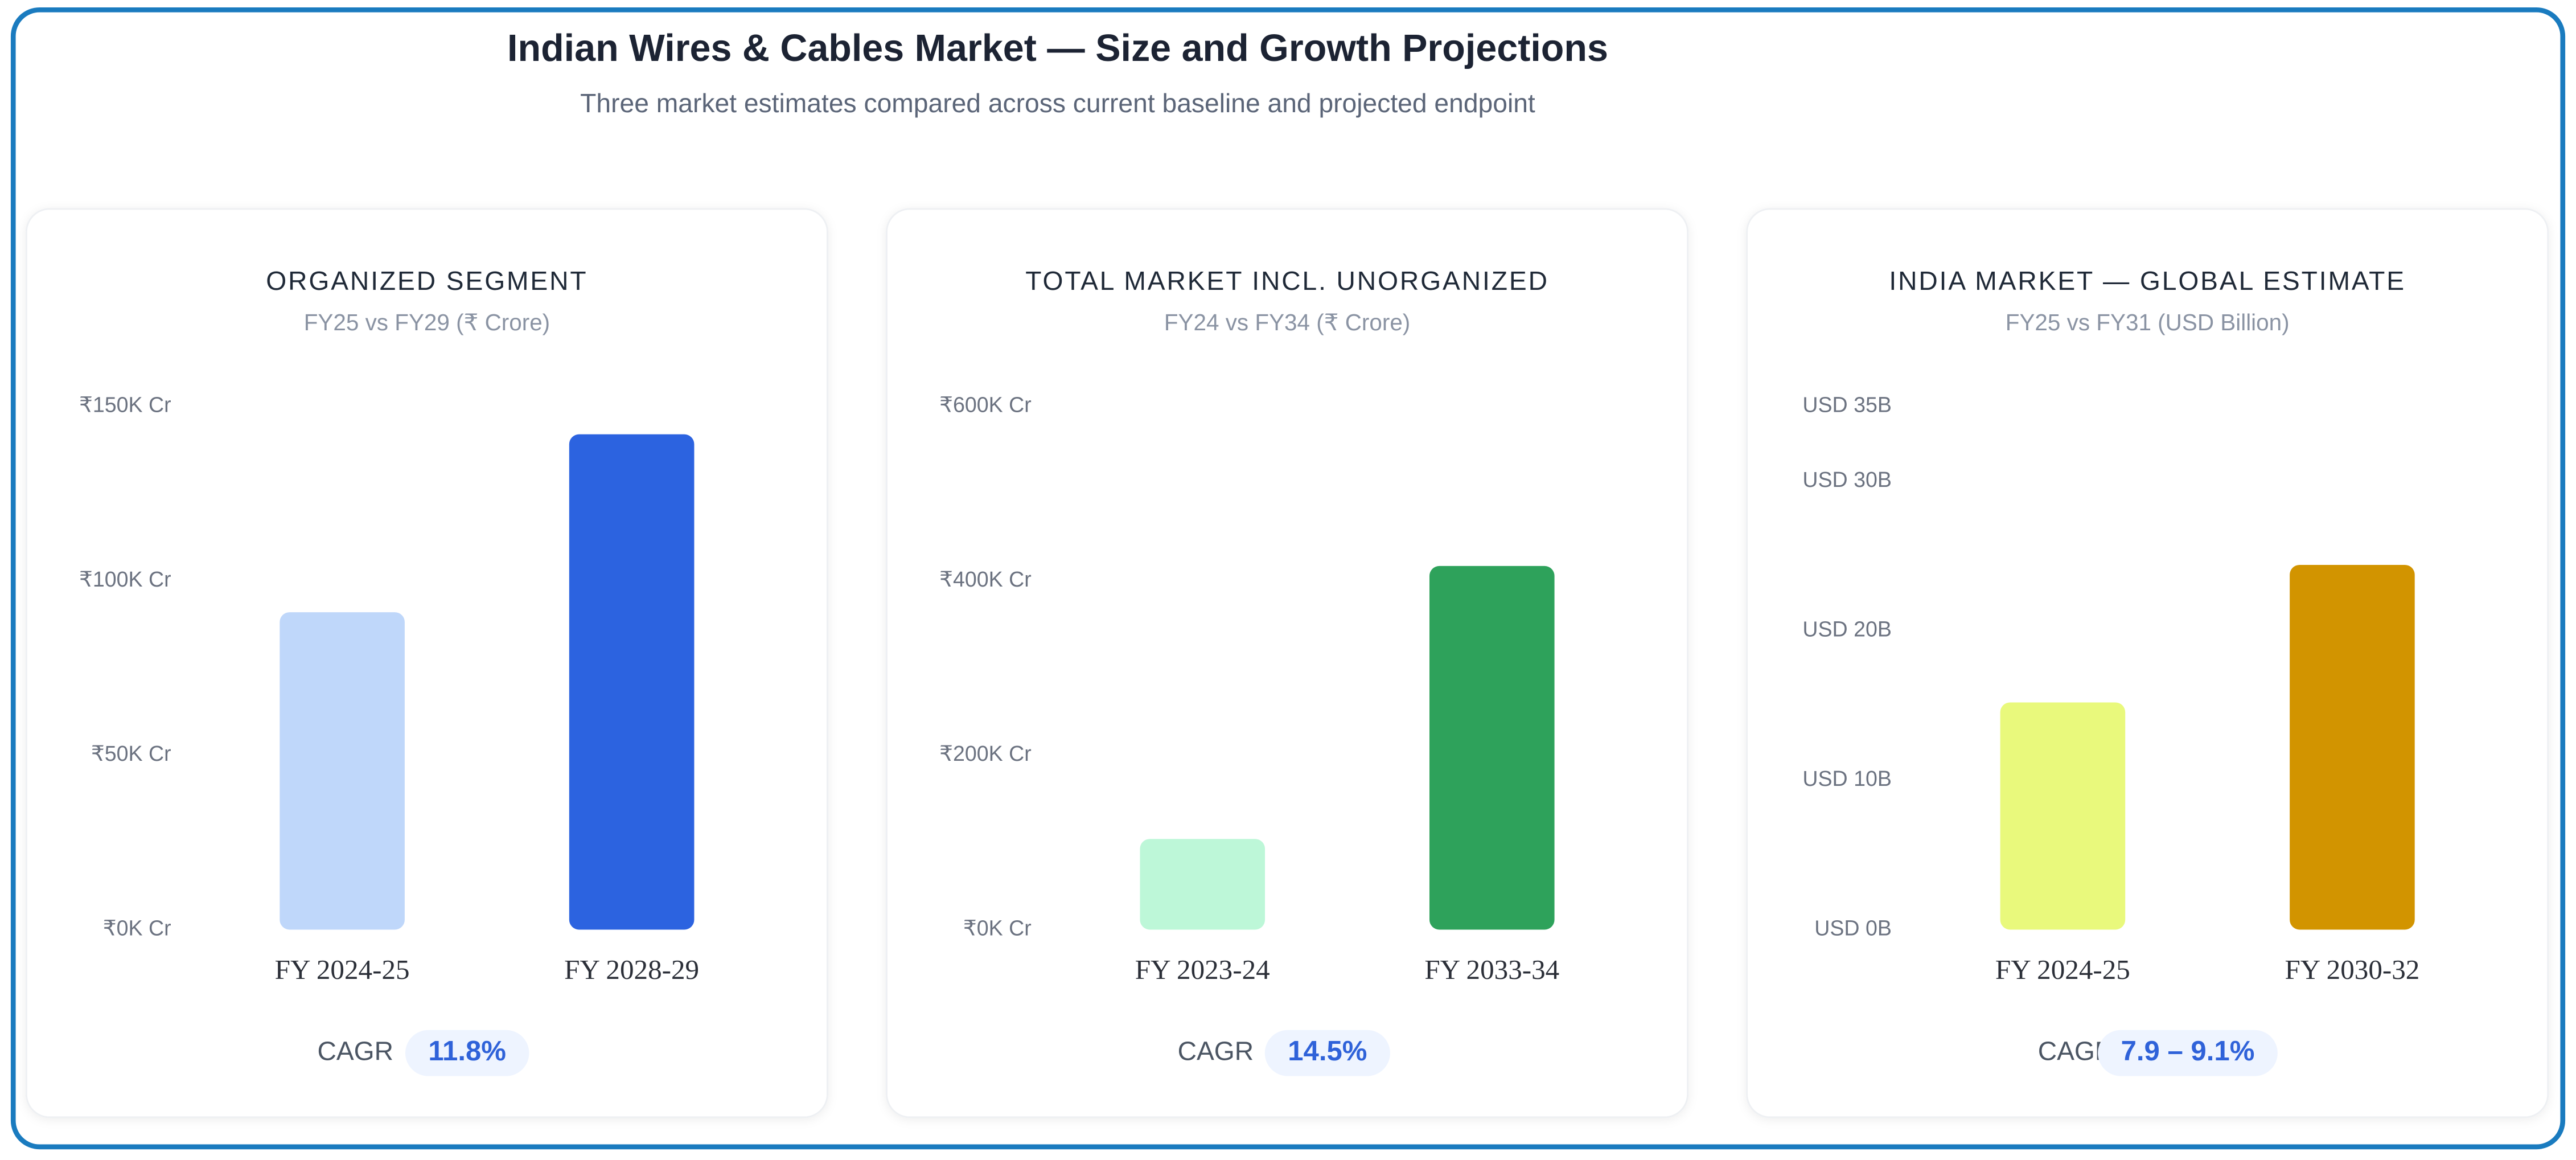 The width and height of the screenshot is (2576, 1160). Describe the element at coordinates (985, 579) in the screenshot. I see `y-tick-label: ₹400K Cr` at that location.